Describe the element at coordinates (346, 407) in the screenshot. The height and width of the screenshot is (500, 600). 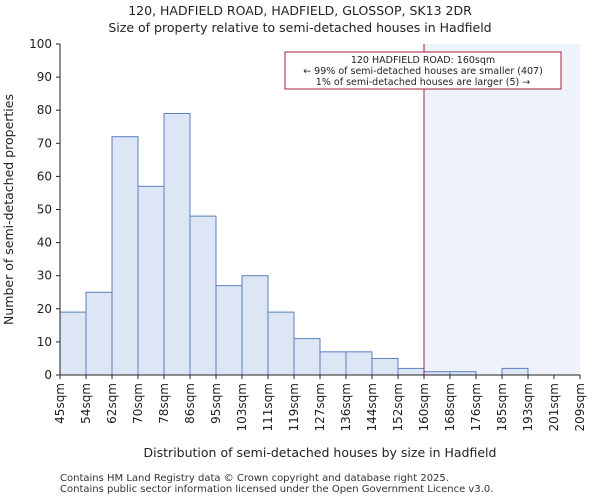
I see `x-tick-label: 136sqm` at that location.